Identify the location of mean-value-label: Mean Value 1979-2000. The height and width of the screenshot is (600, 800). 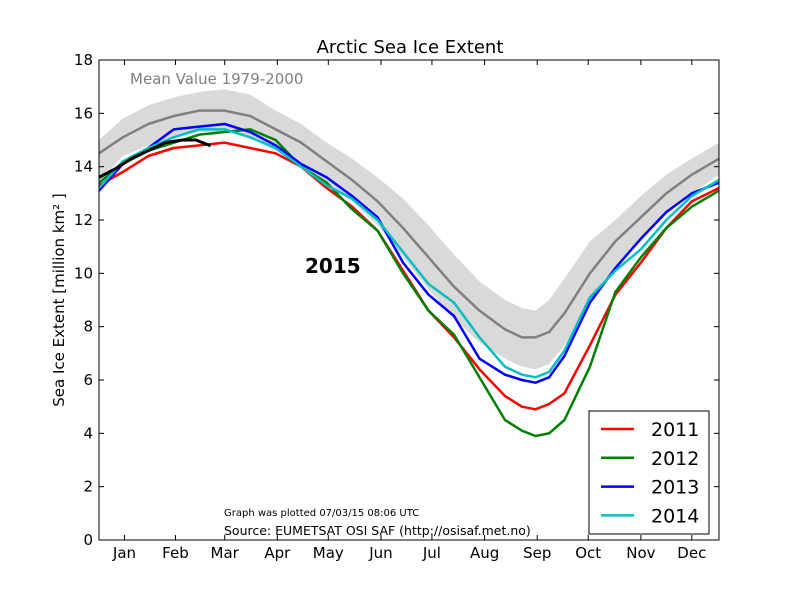
(216, 79).